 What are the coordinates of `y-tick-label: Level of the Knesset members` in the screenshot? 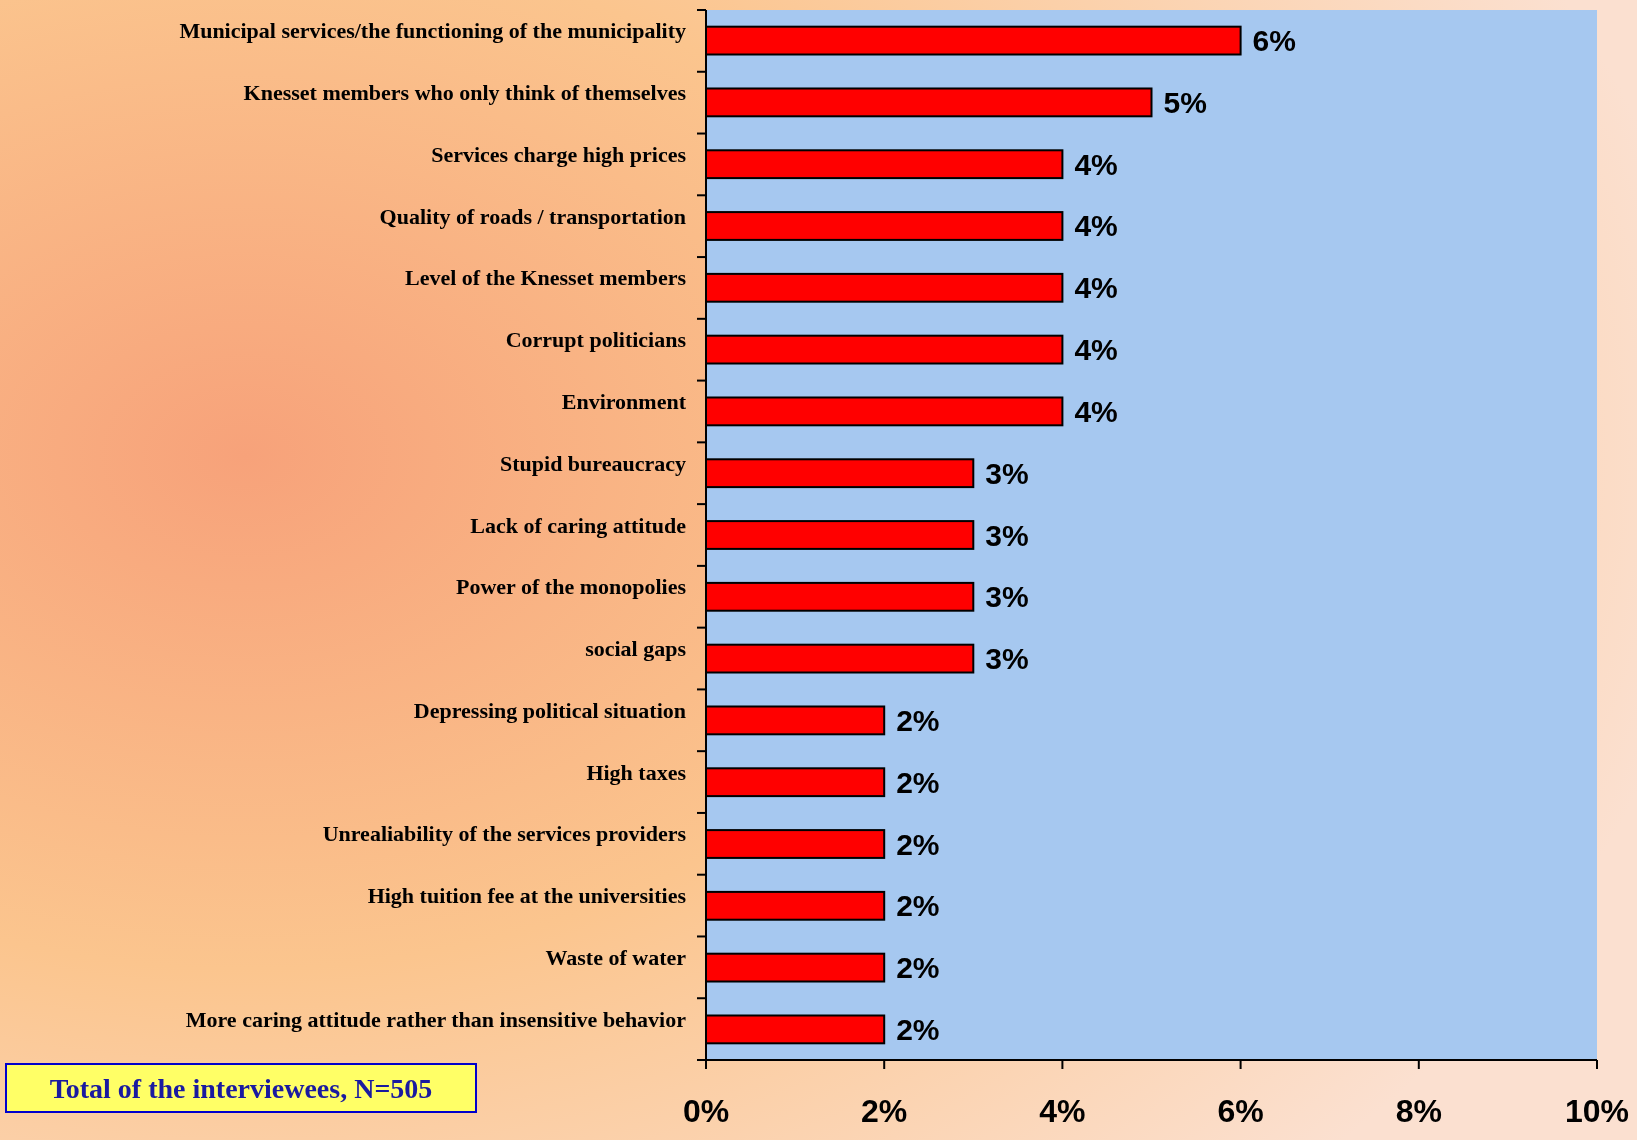 It's located at (545, 278).